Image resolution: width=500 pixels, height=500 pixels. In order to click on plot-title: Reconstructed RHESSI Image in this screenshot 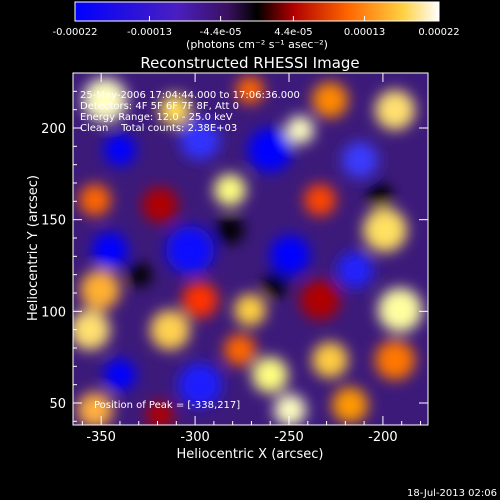, I will do `click(249, 63)`.